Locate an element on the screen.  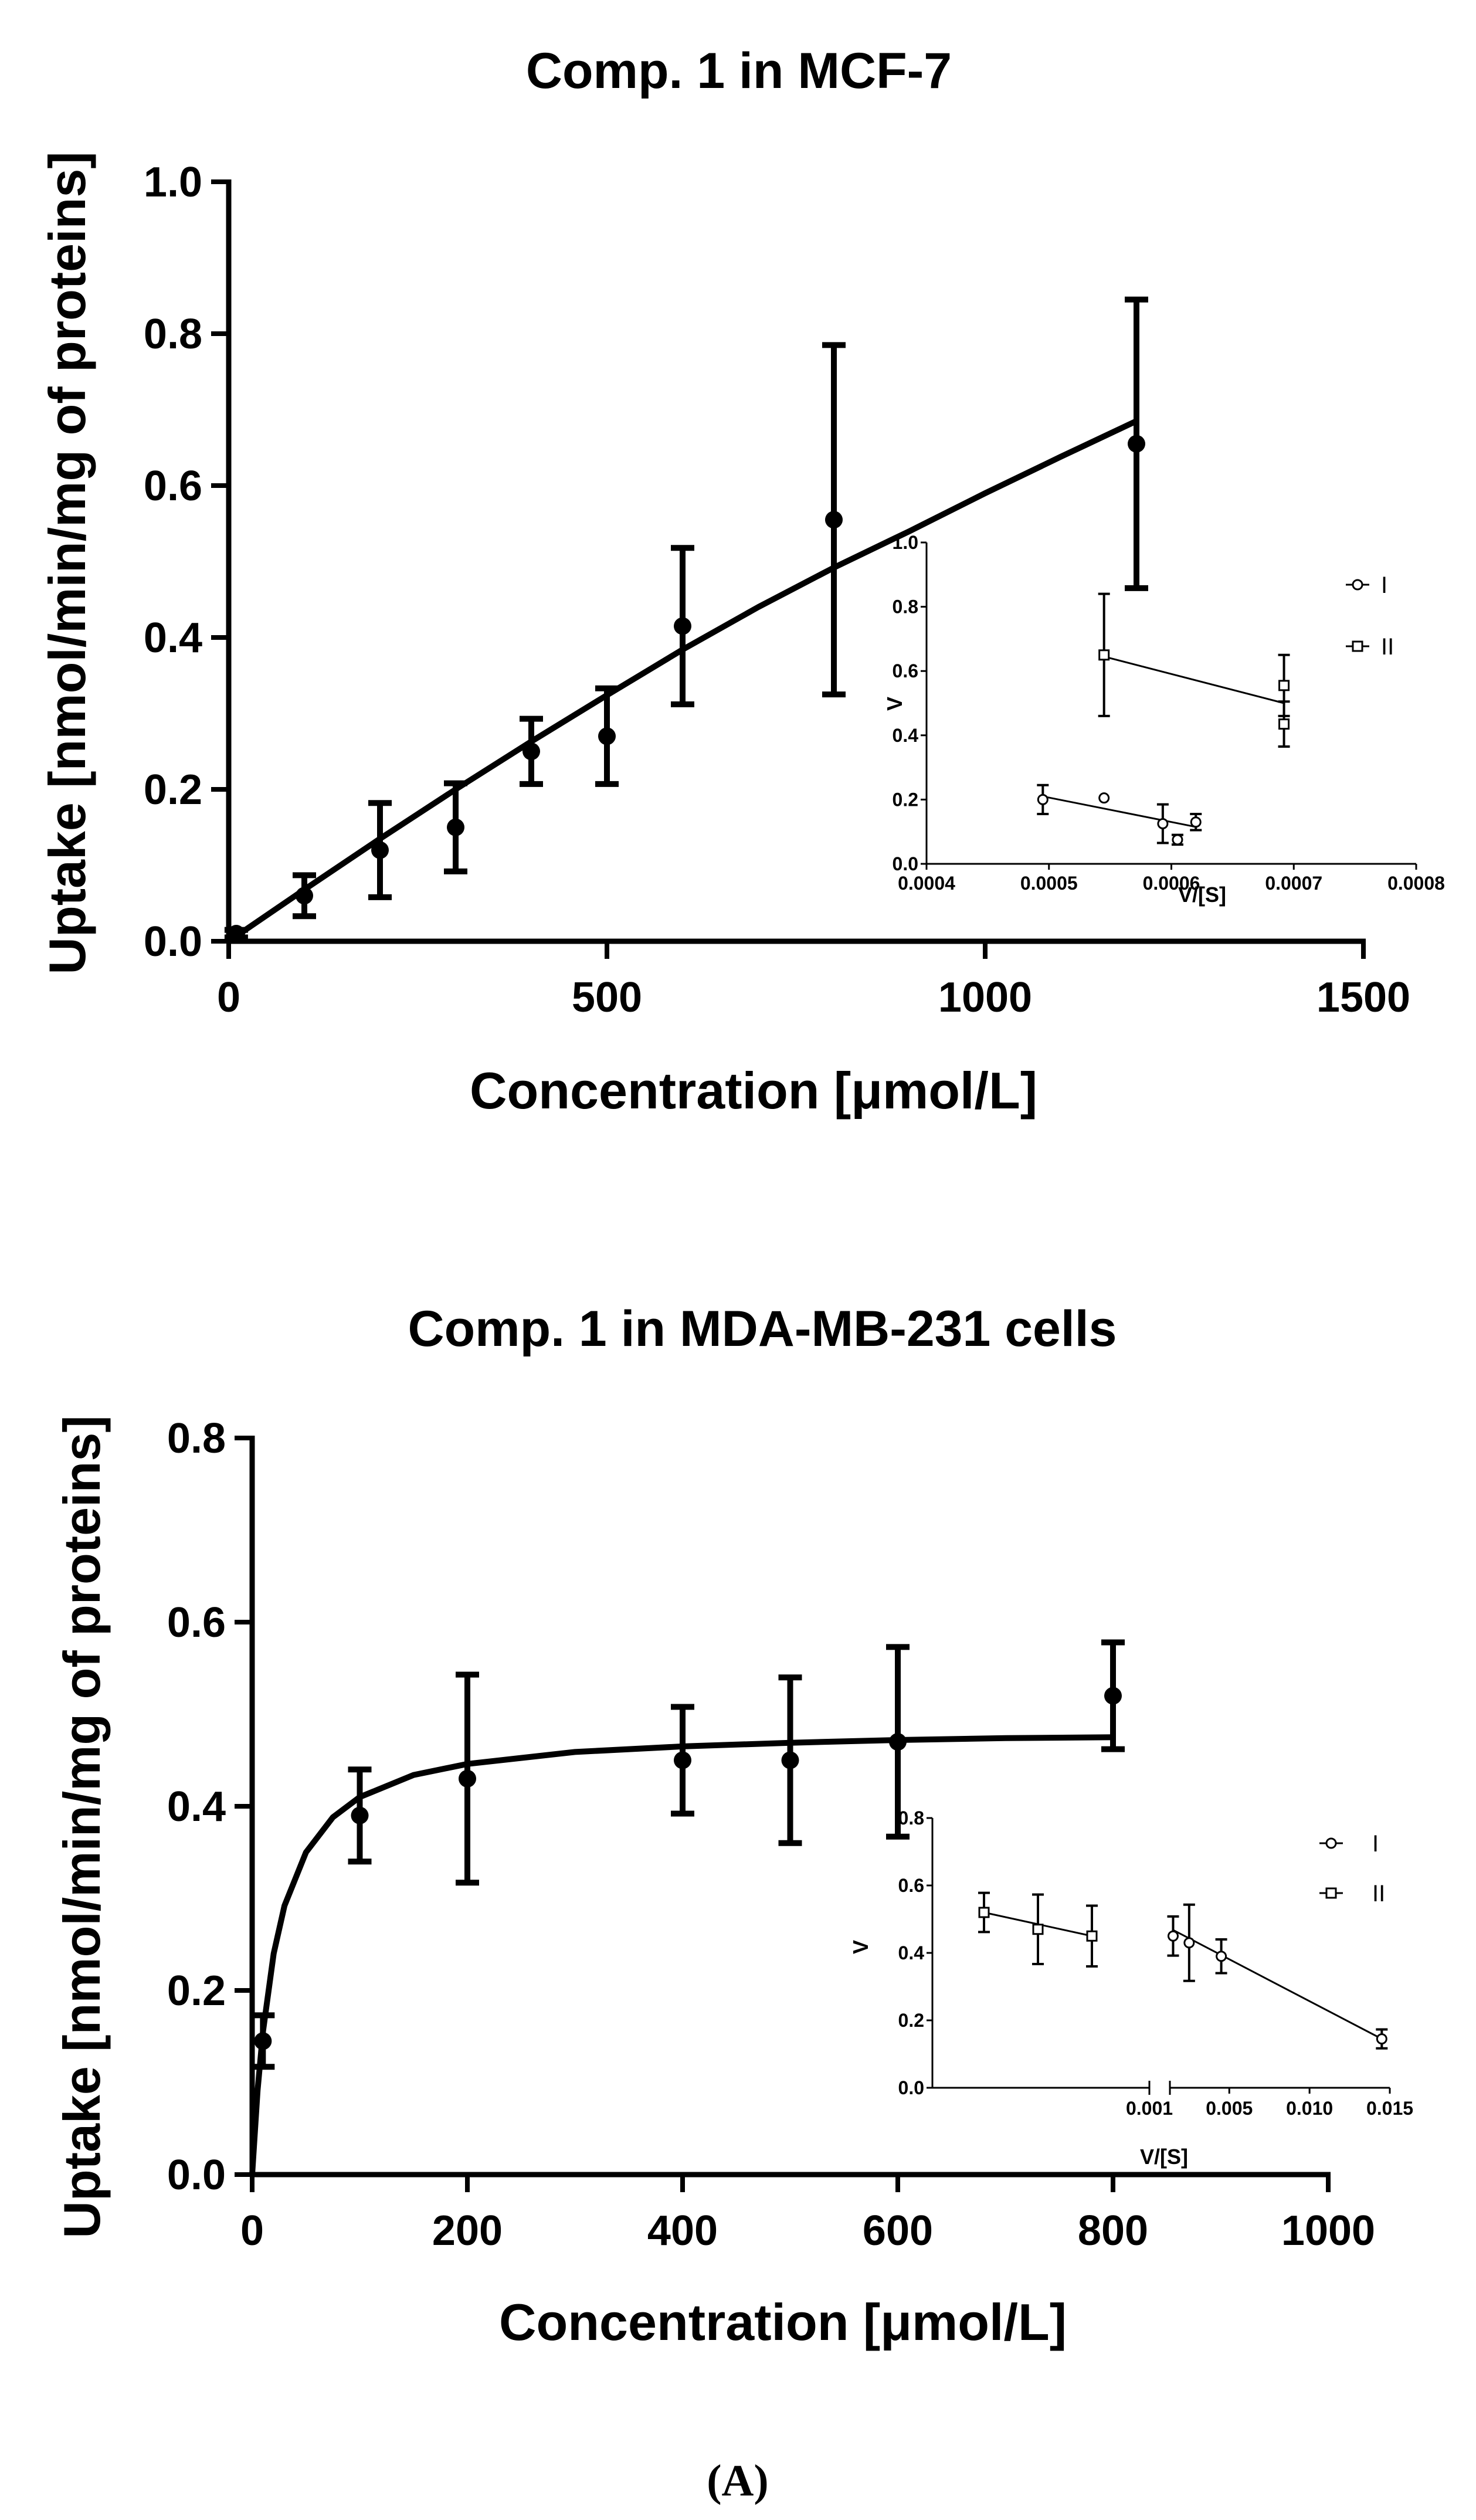
chart-top-ylabel: Uptake [nmol/min/mg of proteins] is located at coordinates (67, 562).